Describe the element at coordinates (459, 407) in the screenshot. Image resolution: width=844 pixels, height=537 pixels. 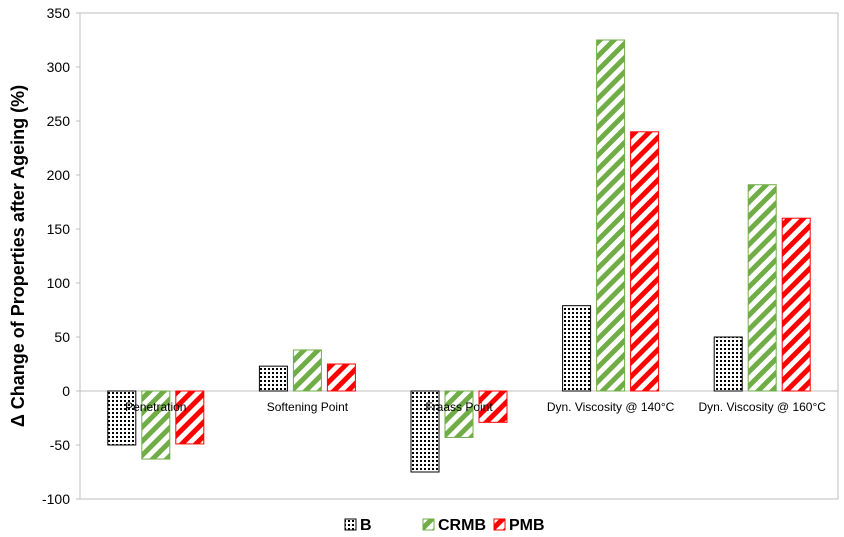
I see `category-label: Fraass Point` at that location.